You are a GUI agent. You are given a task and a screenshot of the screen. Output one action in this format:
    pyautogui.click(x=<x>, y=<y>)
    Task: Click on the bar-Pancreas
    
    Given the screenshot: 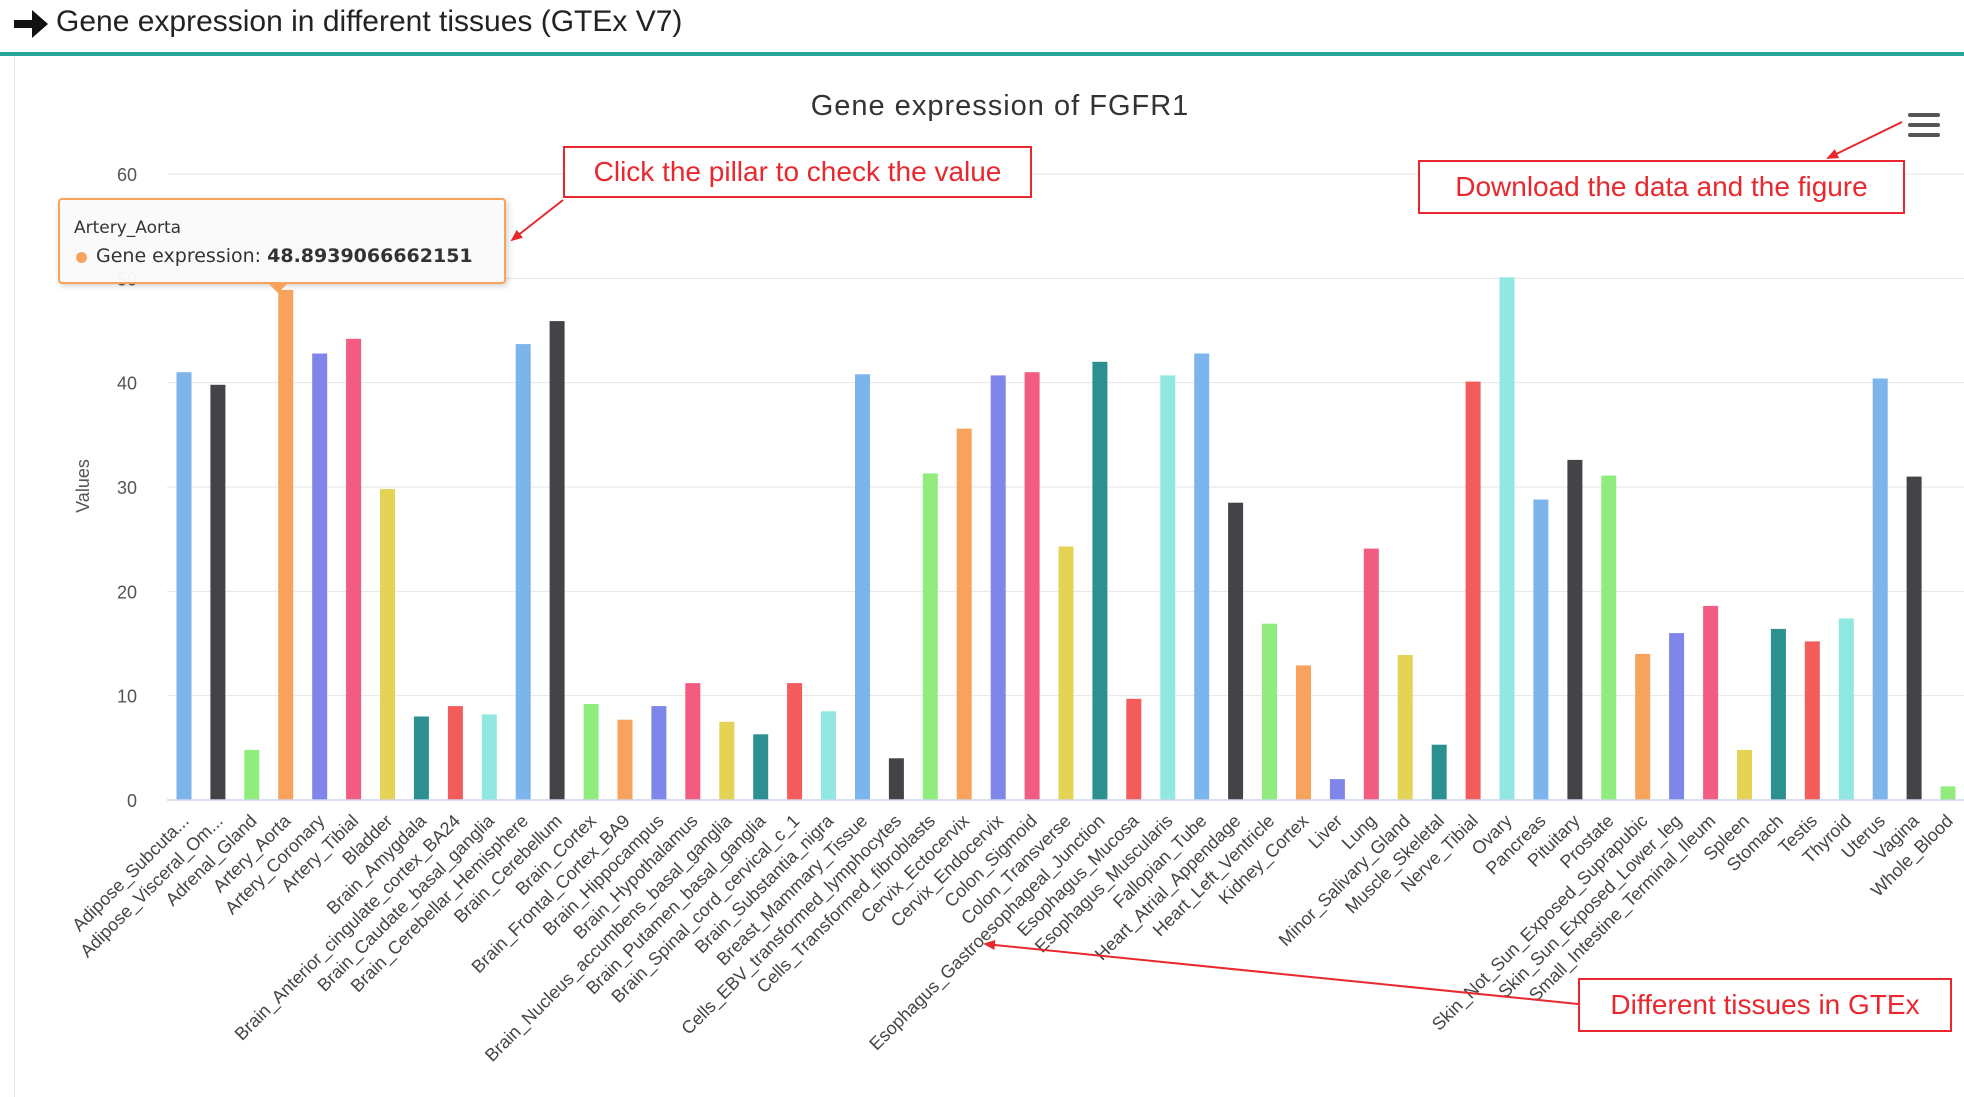 What is the action you would take?
    pyautogui.click(x=1541, y=650)
    